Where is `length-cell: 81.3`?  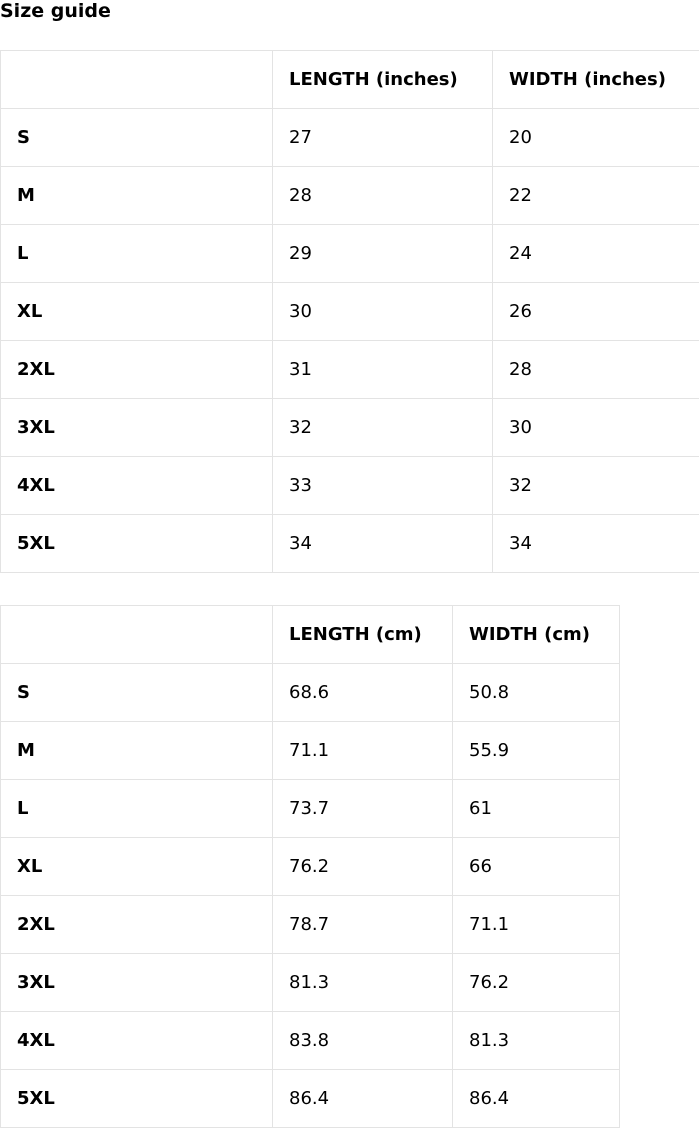 length-cell: 81.3 is located at coordinates (362, 982).